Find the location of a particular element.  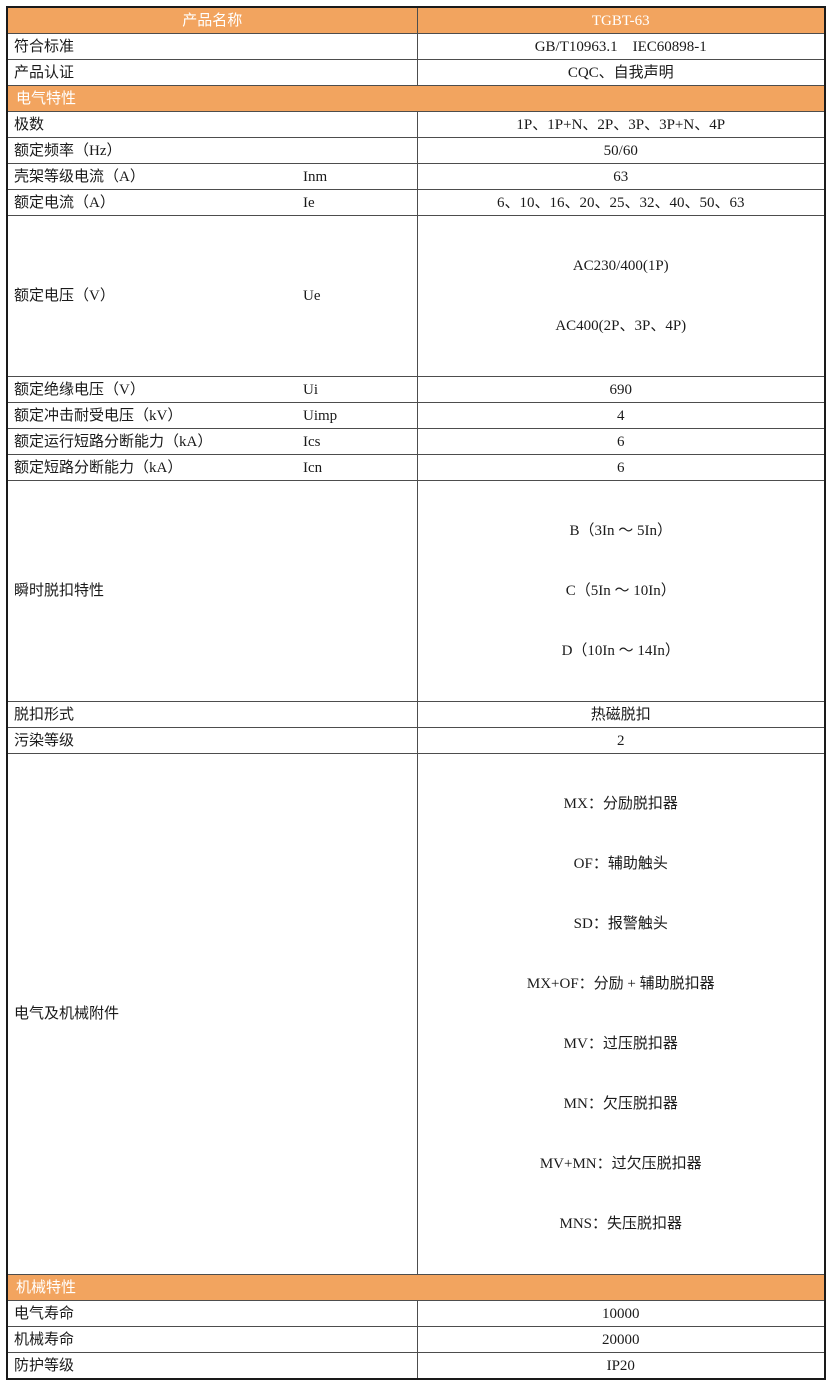

spec-value: 2 is located at coordinates (621, 740).